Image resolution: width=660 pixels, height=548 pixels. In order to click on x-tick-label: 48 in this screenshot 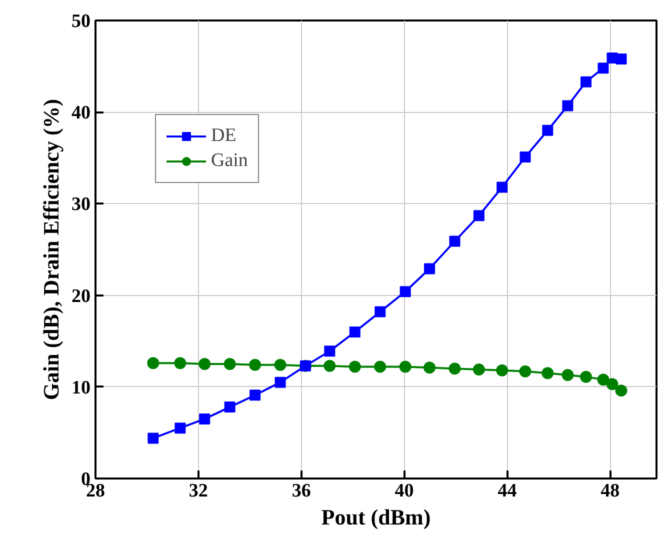, I will do `click(610, 491)`.